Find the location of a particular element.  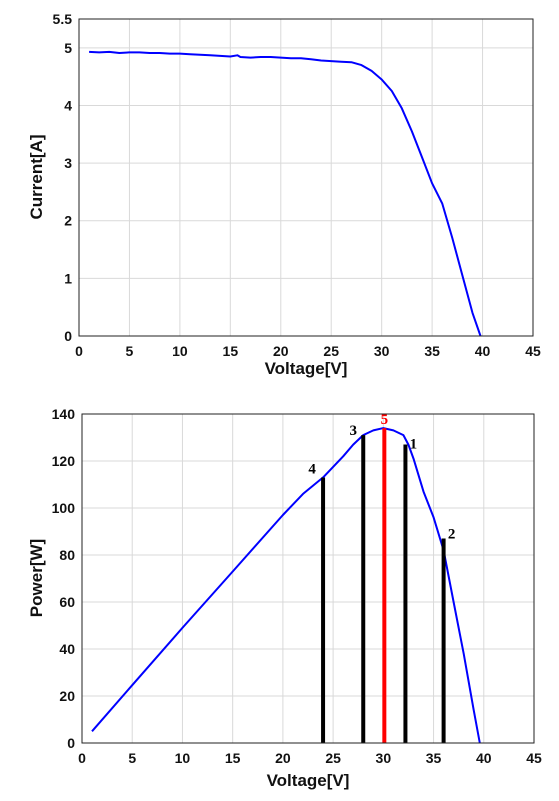

iv-y-tick-label: 5.5 is located at coordinates (63, 19).